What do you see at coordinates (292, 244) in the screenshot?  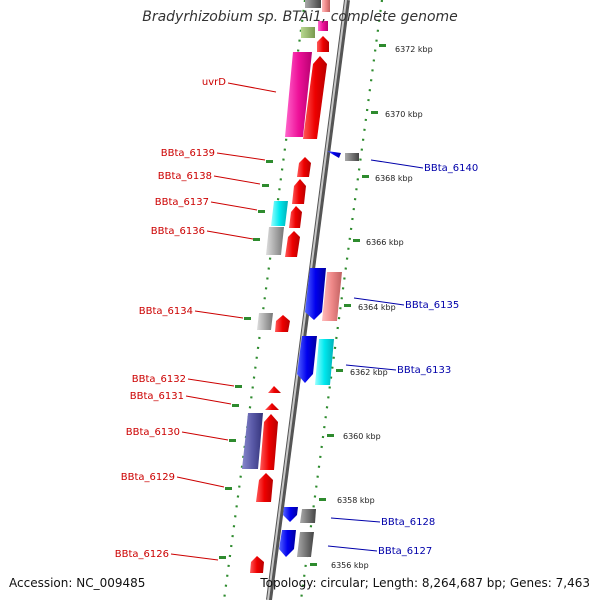 I see `gene-BBta_6136-b` at bounding box center [292, 244].